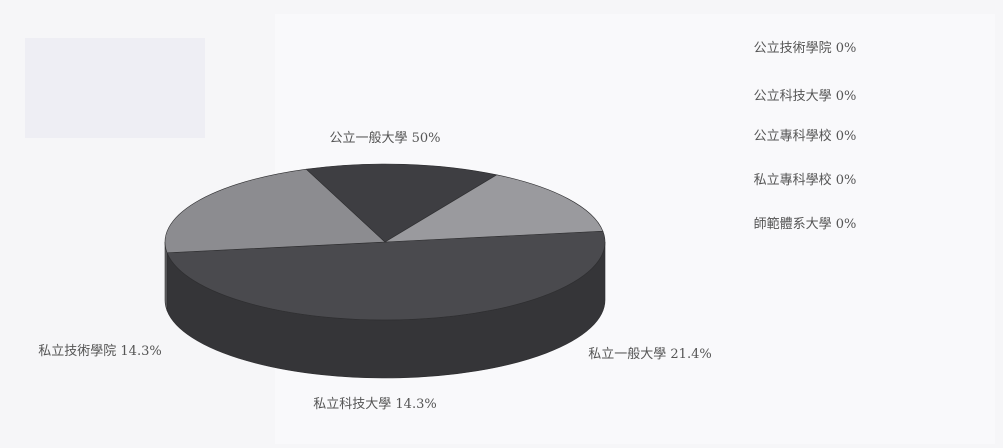 The image size is (1003, 448). Describe the element at coordinates (99, 351) in the screenshot. I see `label-private-tech-college: 私立技術學院 14.3%` at that location.